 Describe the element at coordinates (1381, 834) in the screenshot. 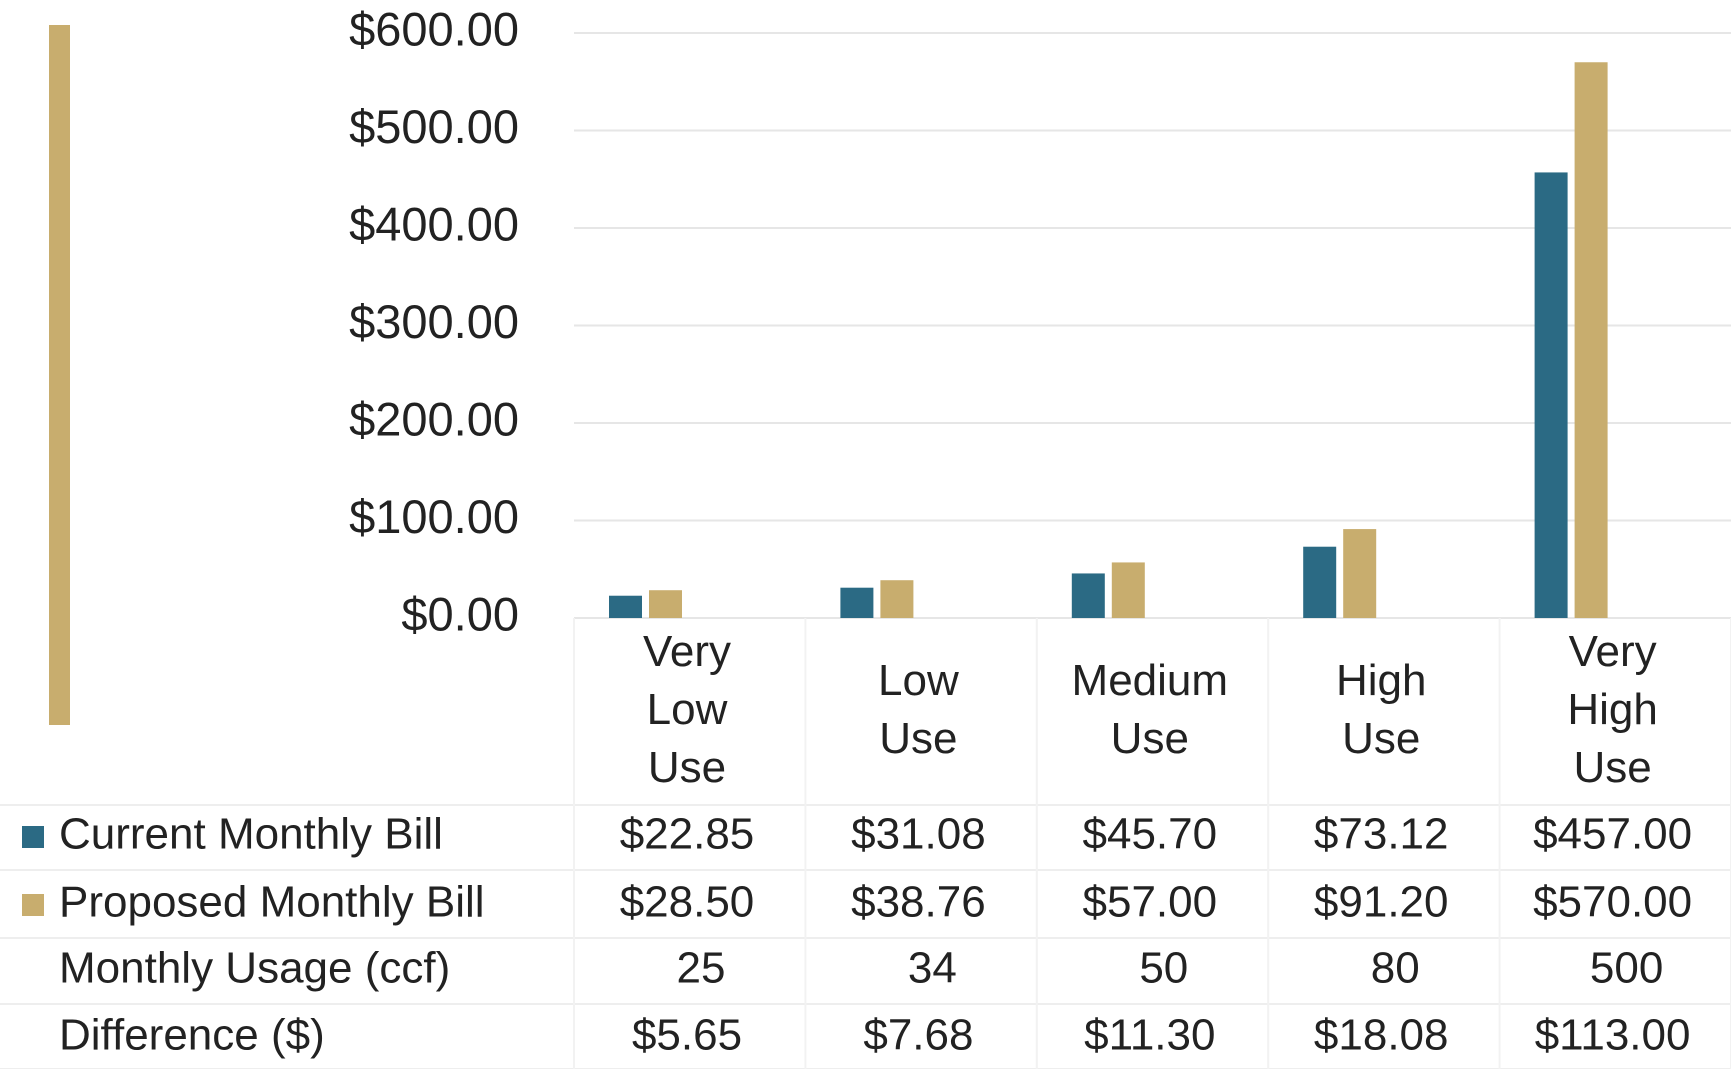

I see `table-cell: $73.12` at that location.